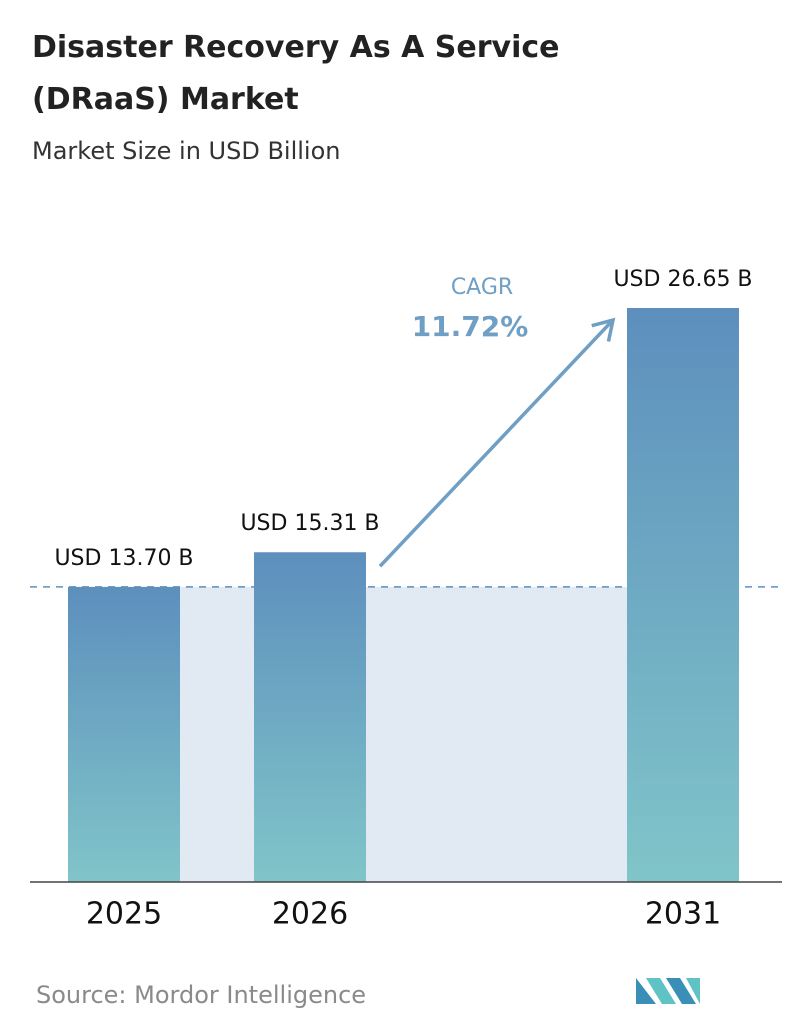 The width and height of the screenshot is (796, 1034). Describe the element at coordinates (682, 279) in the screenshot. I see `value-label: USD 26.65 B` at that location.